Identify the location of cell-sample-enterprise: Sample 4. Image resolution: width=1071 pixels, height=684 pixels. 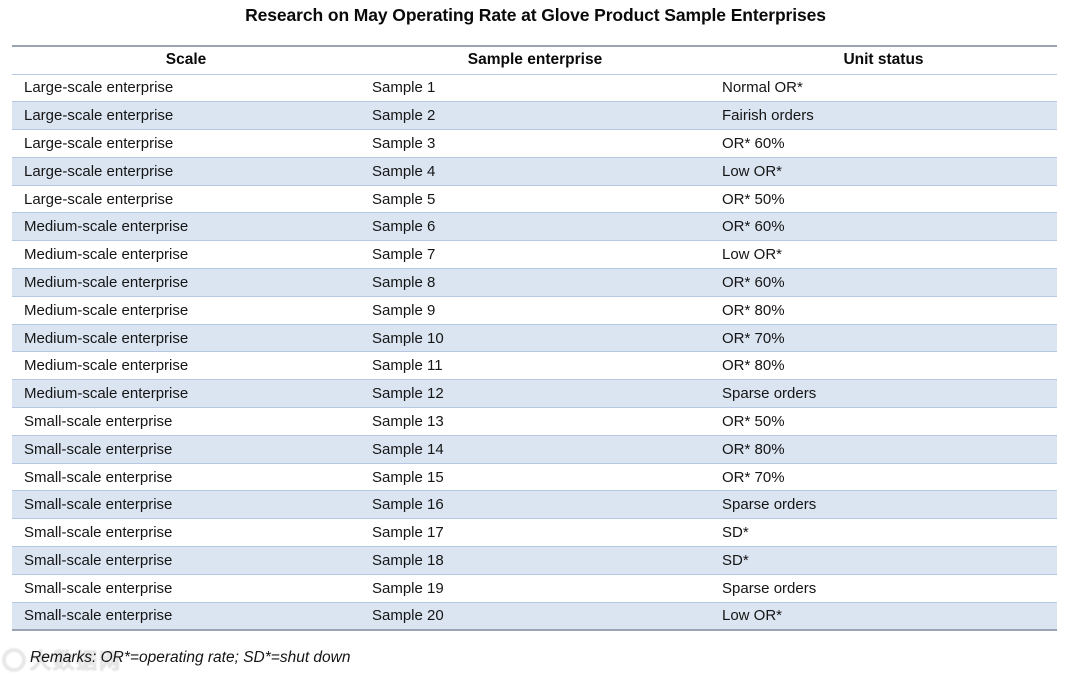
(535, 171).